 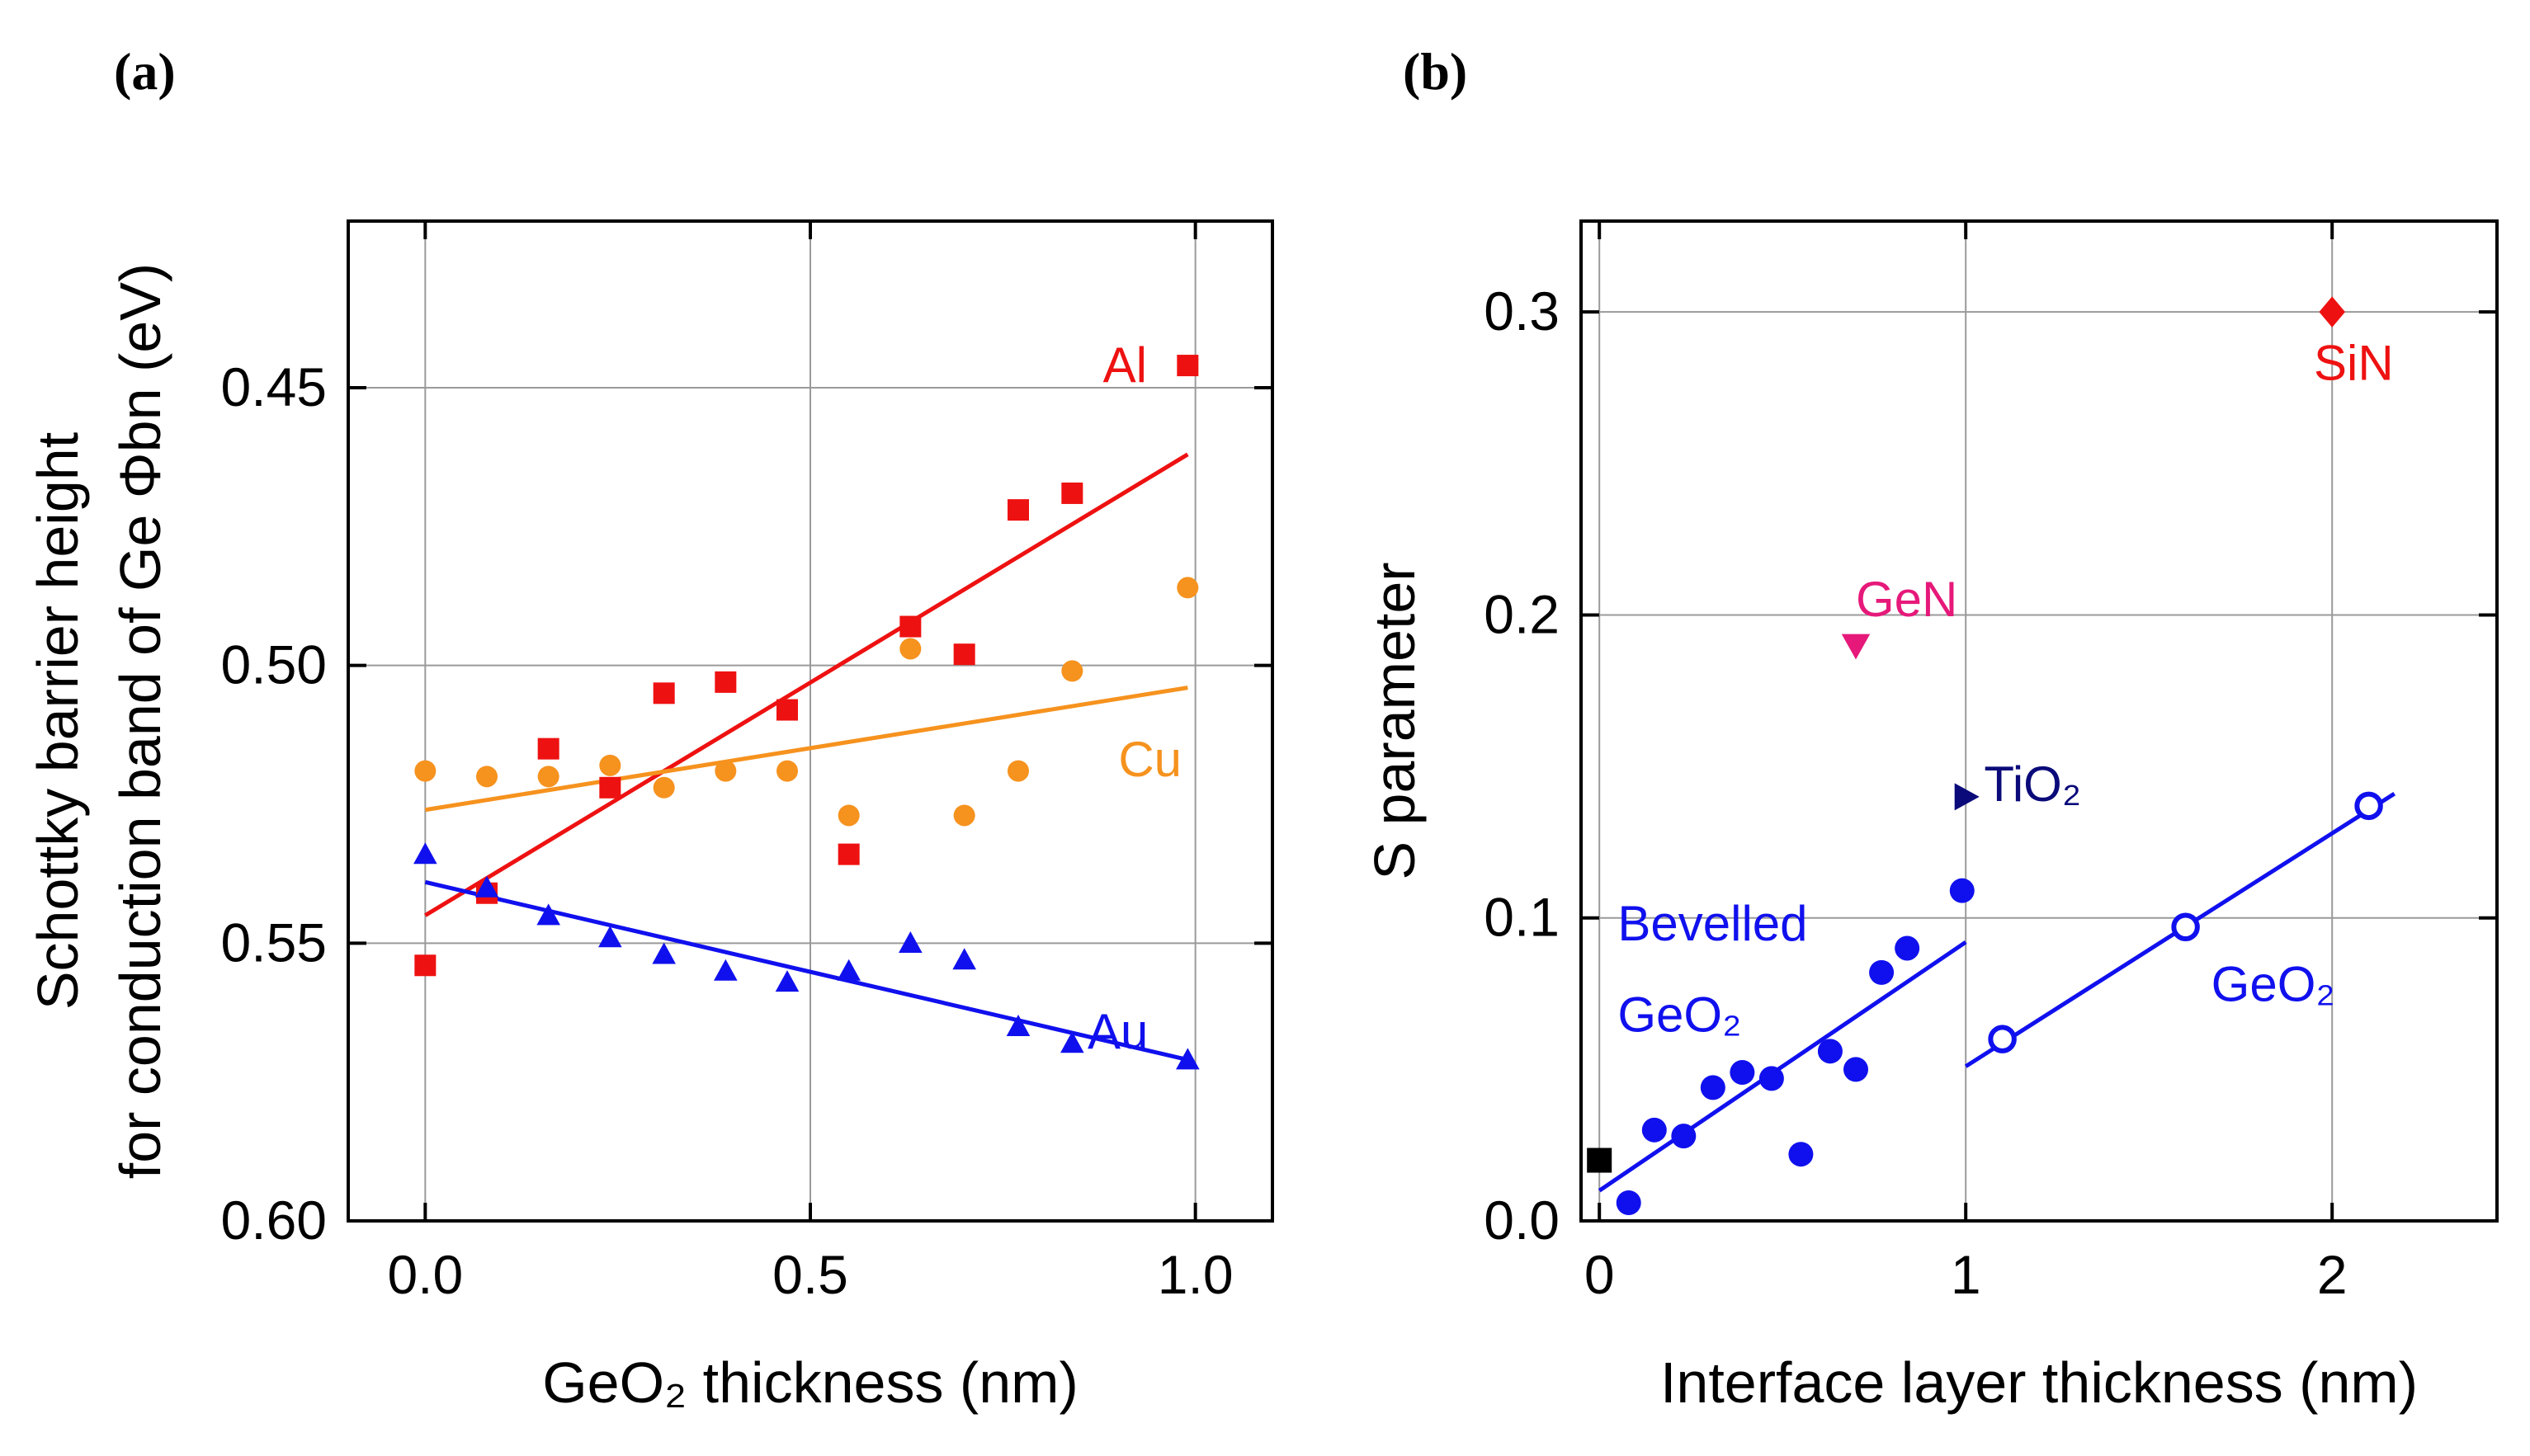 I want to click on annotation-au: Au, so click(x=1118, y=1031).